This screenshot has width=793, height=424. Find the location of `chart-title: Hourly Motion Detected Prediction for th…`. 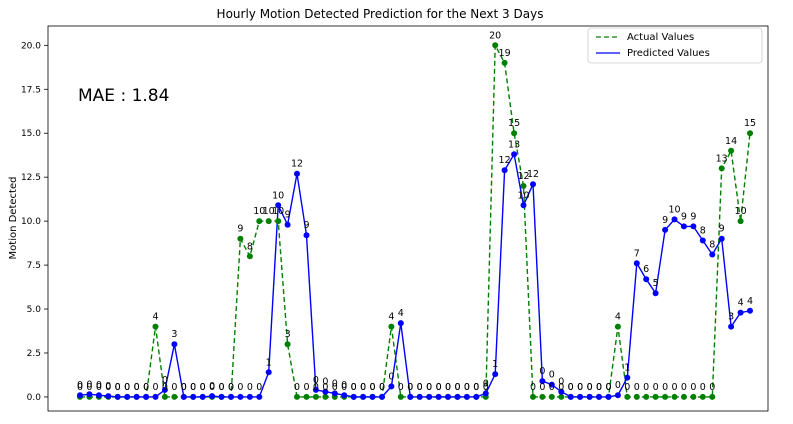

chart-title: Hourly Motion Detected Prediction for th… is located at coordinates (380, 14).